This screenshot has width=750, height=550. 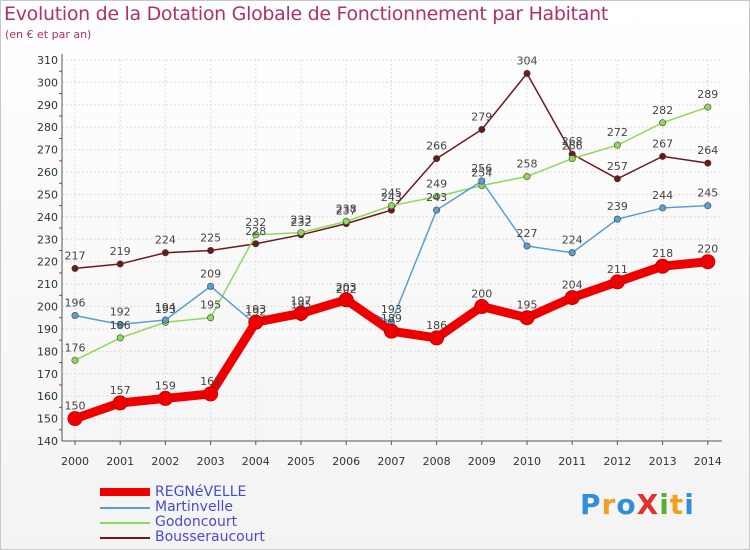 What do you see at coordinates (391, 309) in the screenshot?
I see `data-label-martinvelle: 193` at bounding box center [391, 309].